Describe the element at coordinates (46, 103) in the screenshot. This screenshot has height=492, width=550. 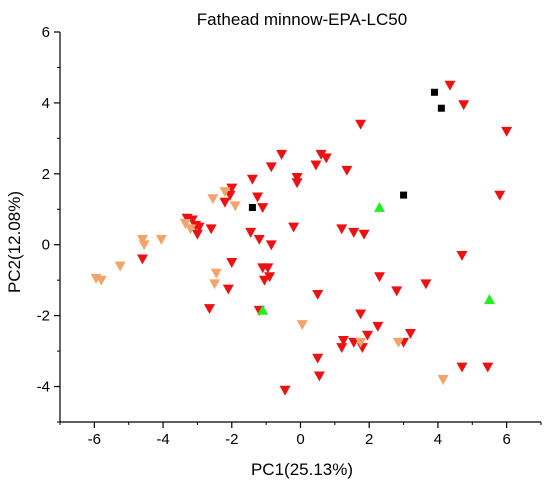
I see `y-tick-label: 4` at that location.